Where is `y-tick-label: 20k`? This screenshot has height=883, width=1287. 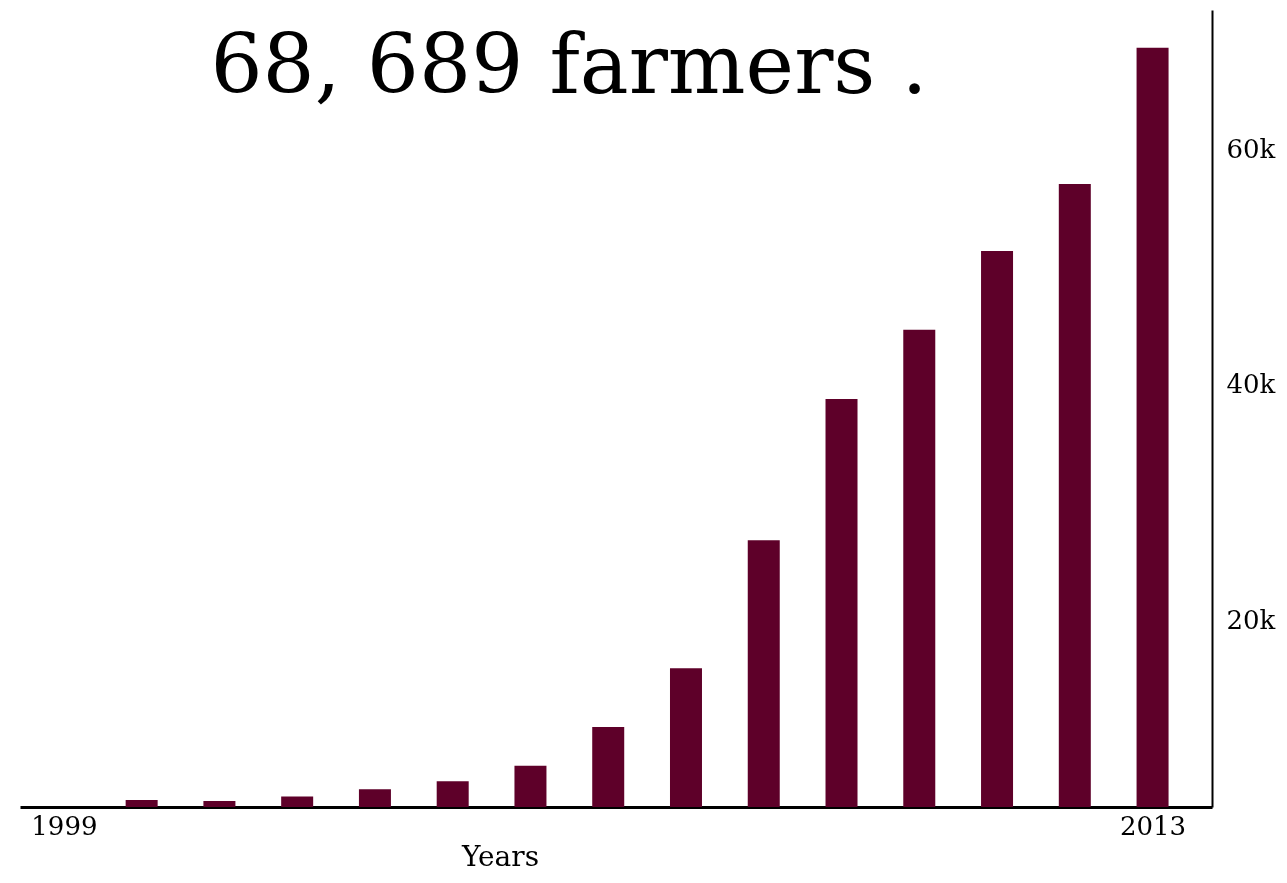
y-tick-label: 20k is located at coordinates (1251, 619).